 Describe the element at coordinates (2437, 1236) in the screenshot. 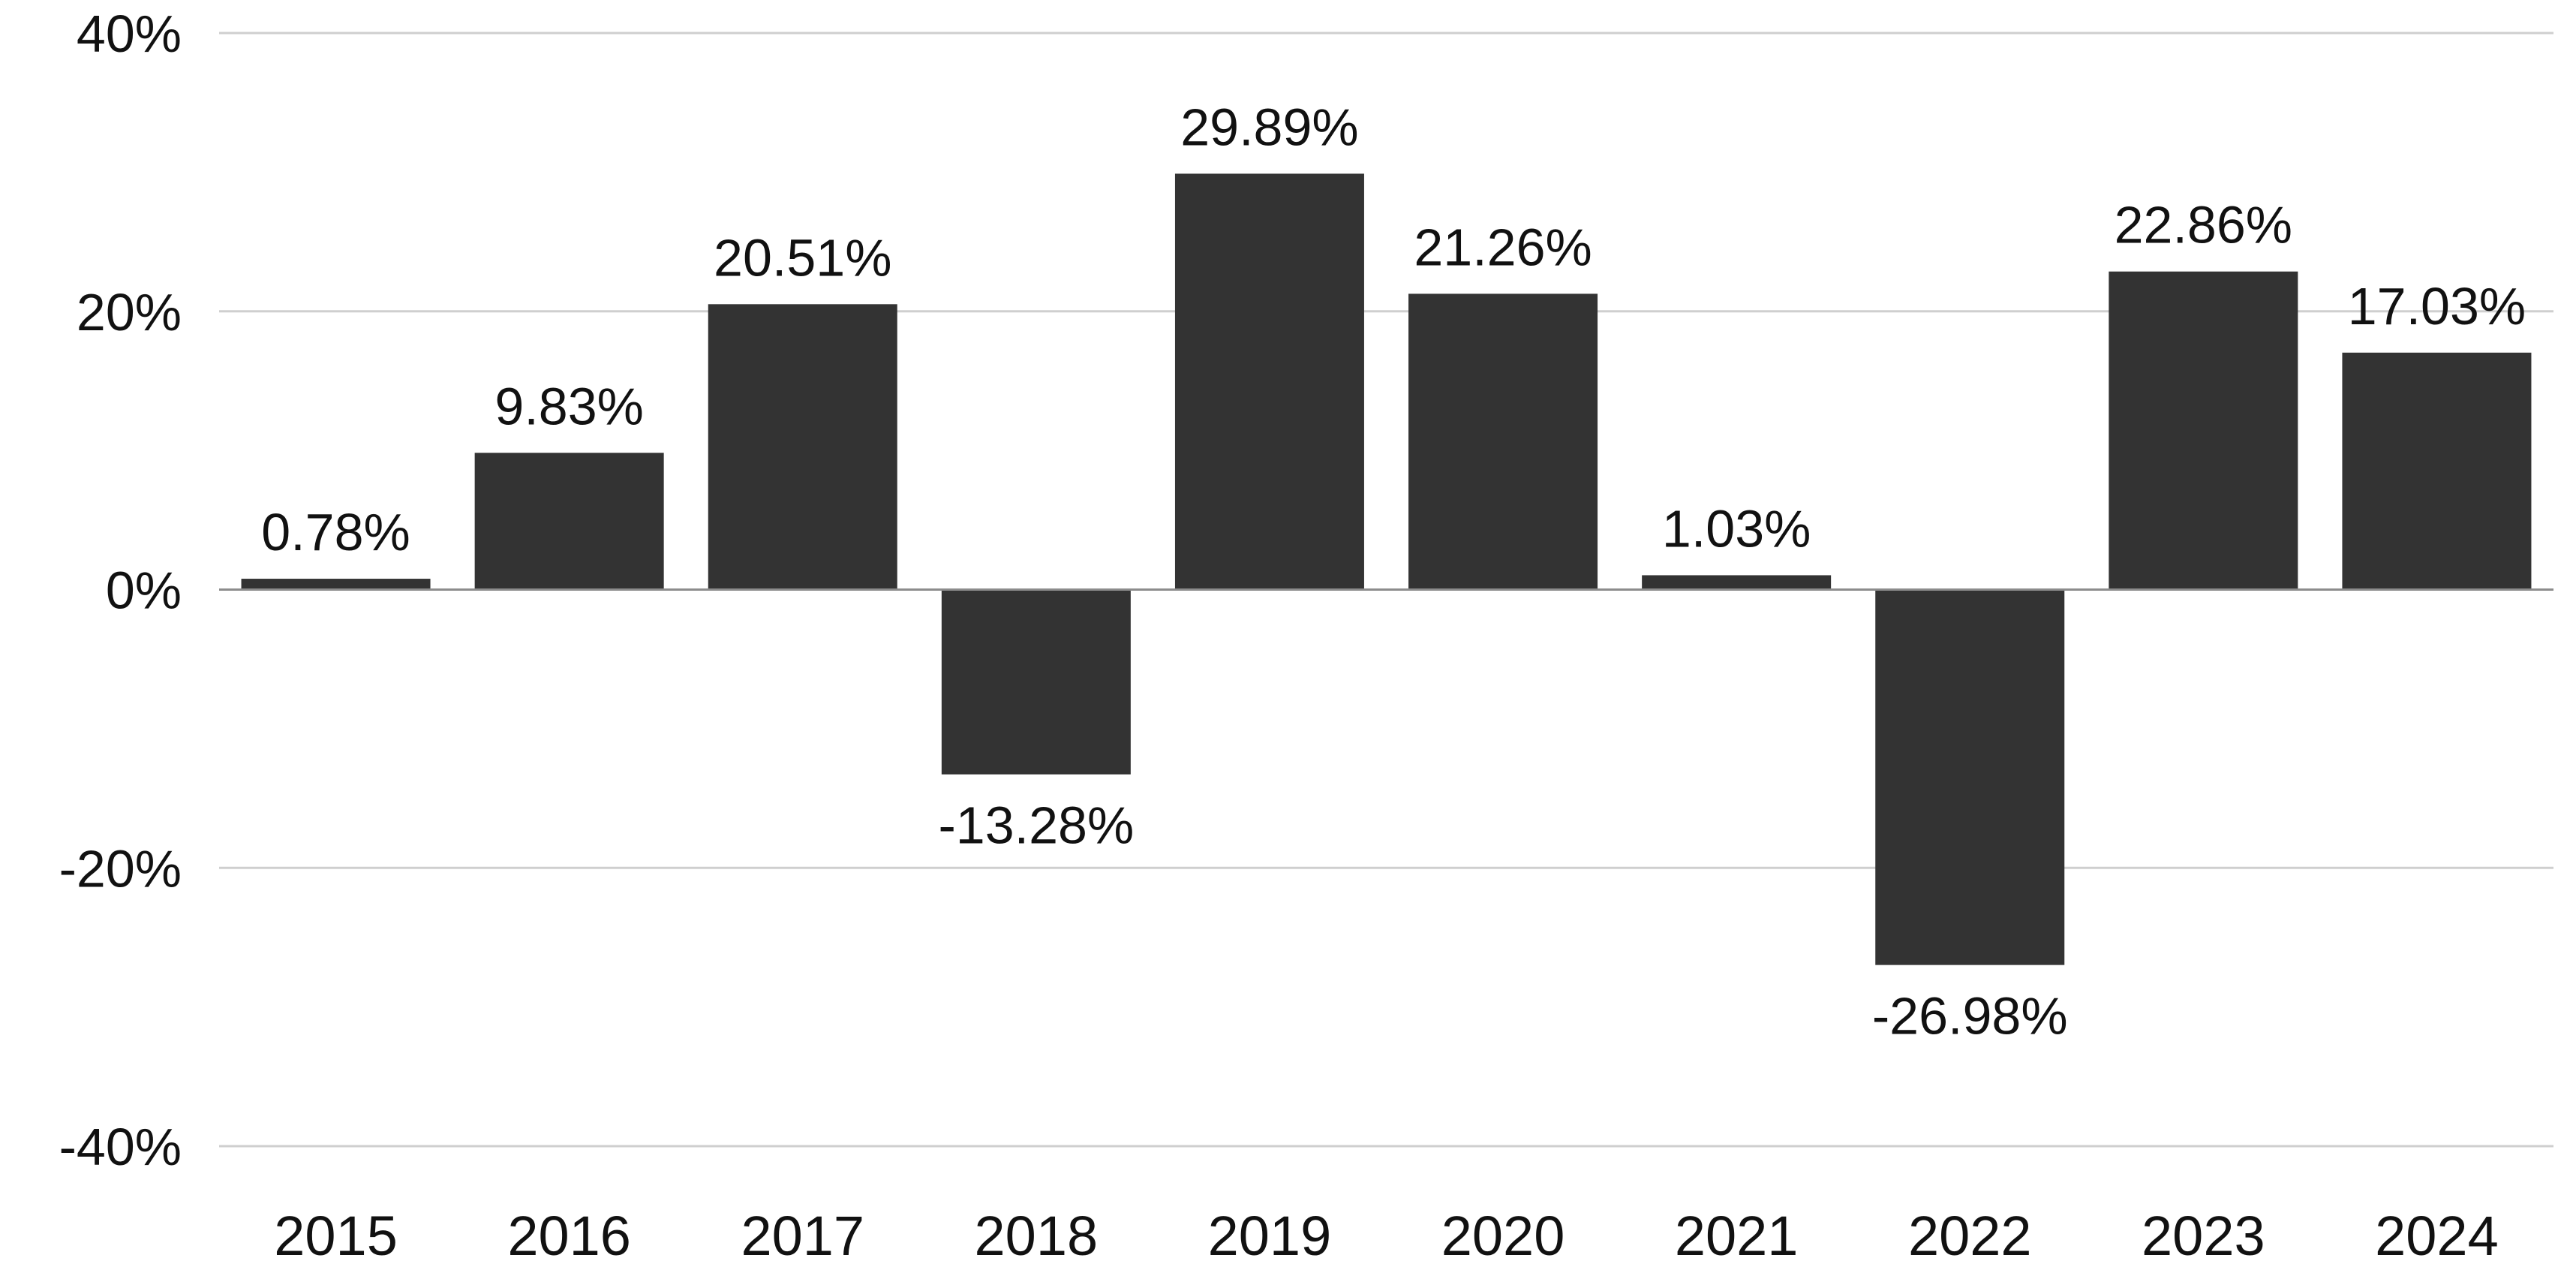

I see `x-tick-label: 2024` at that location.